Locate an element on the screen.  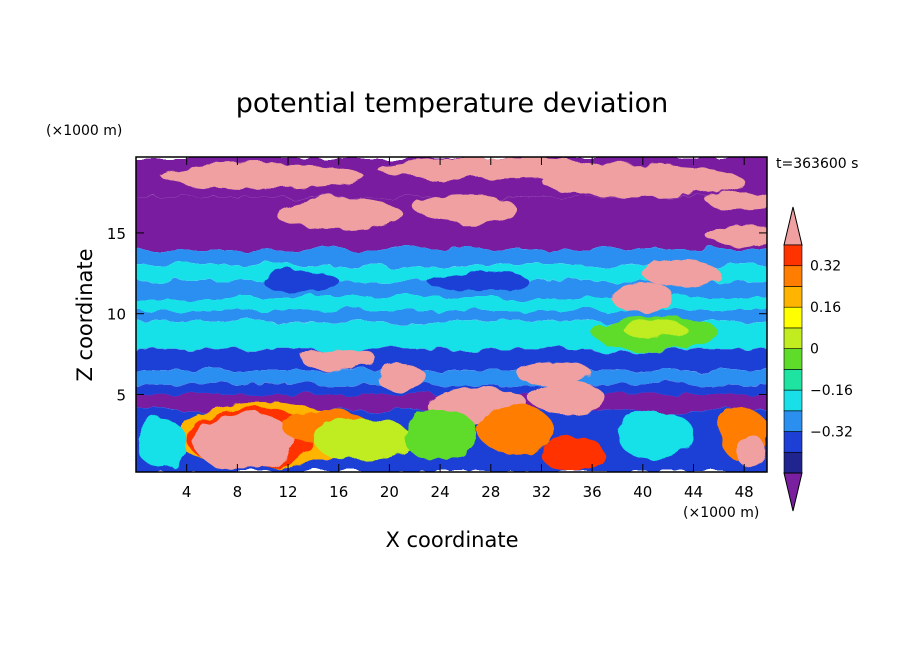
chart-title: potential temperature deviation is located at coordinates (452, 103).